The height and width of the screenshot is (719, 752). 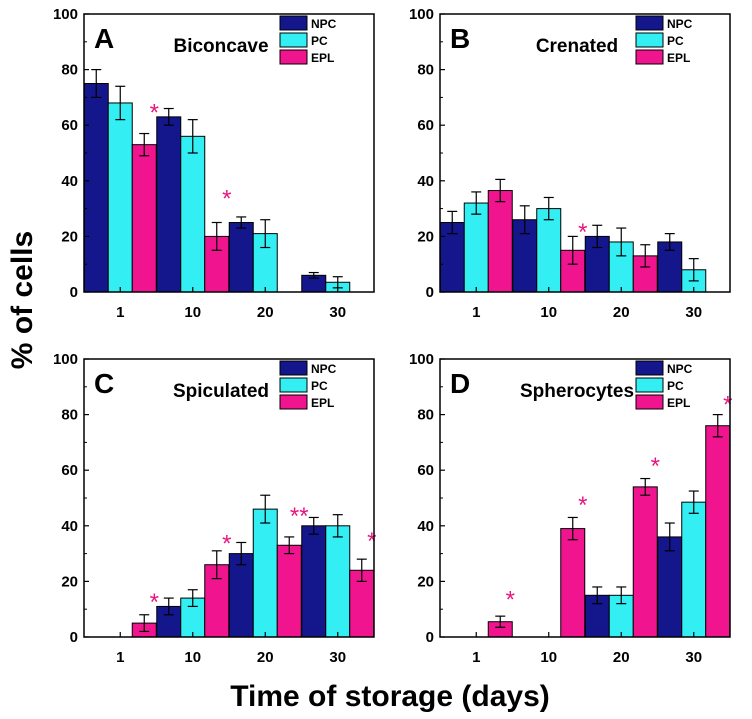 I want to click on x-tick-label-b-1: 1, so click(x=476, y=312).